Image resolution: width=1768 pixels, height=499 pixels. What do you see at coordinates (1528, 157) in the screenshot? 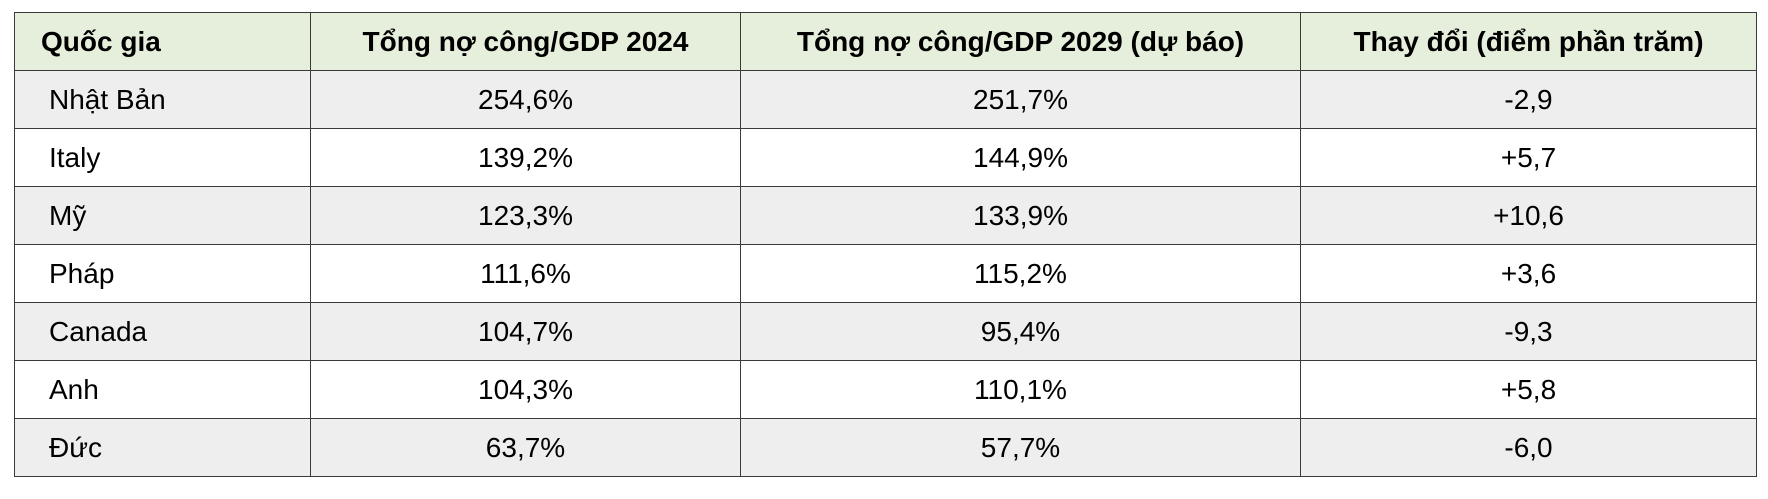
I see `cell-change: +5,7` at bounding box center [1528, 157].